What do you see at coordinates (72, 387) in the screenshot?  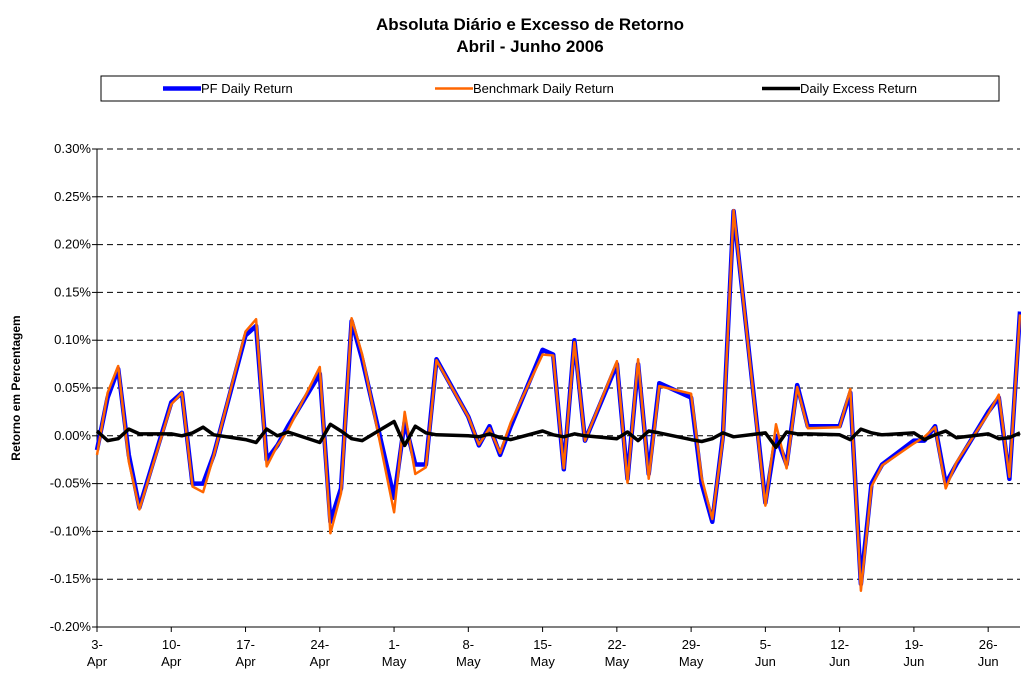 I see `y-tick-label: 0.05%` at bounding box center [72, 387].